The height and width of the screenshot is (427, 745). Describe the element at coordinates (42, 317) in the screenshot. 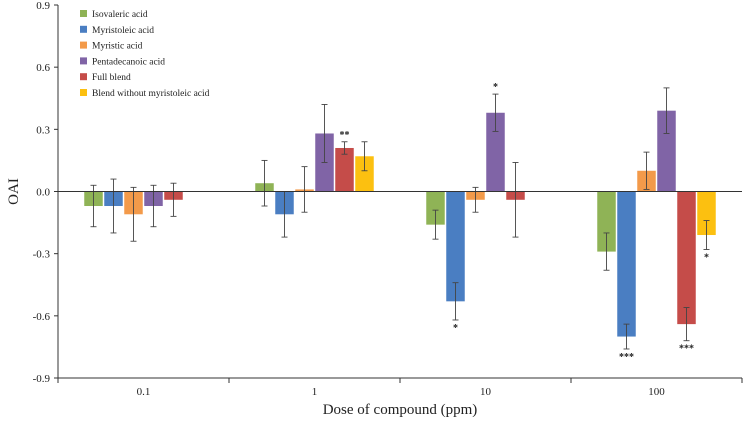

I see `y-tick-label: -0.6` at that location.